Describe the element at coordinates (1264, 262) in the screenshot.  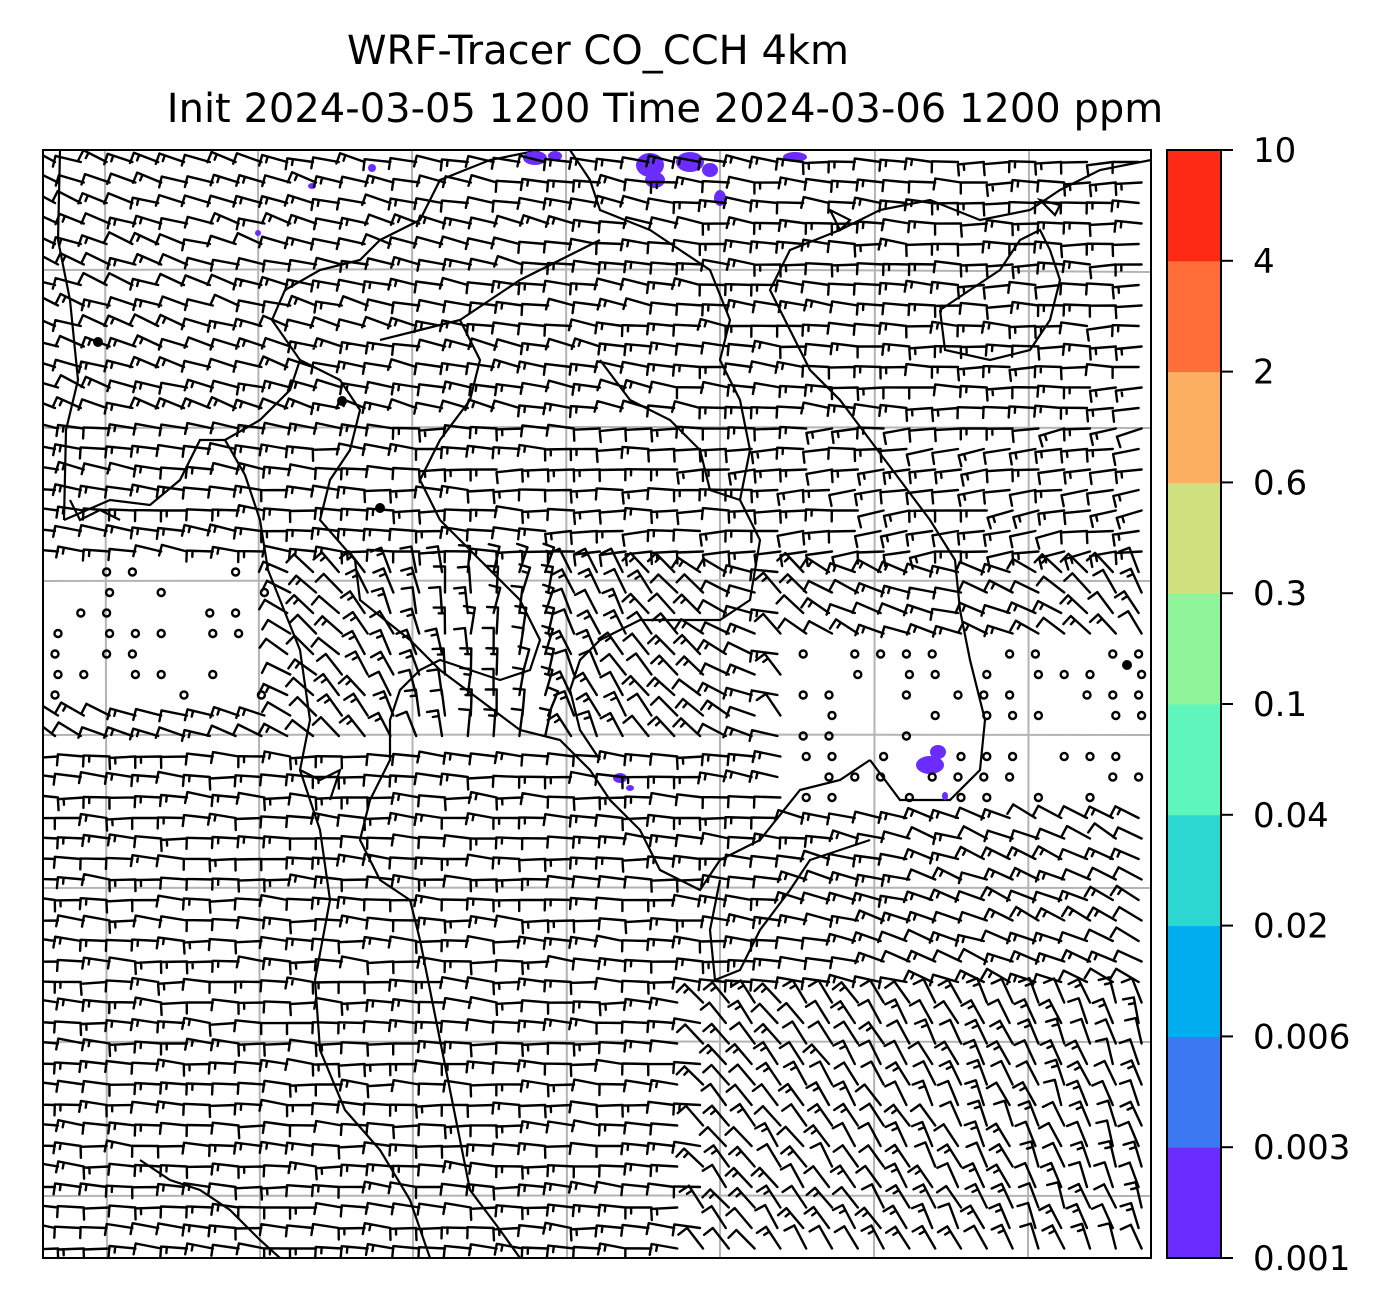
I see `colorbar-tick-label: 4` at that location.